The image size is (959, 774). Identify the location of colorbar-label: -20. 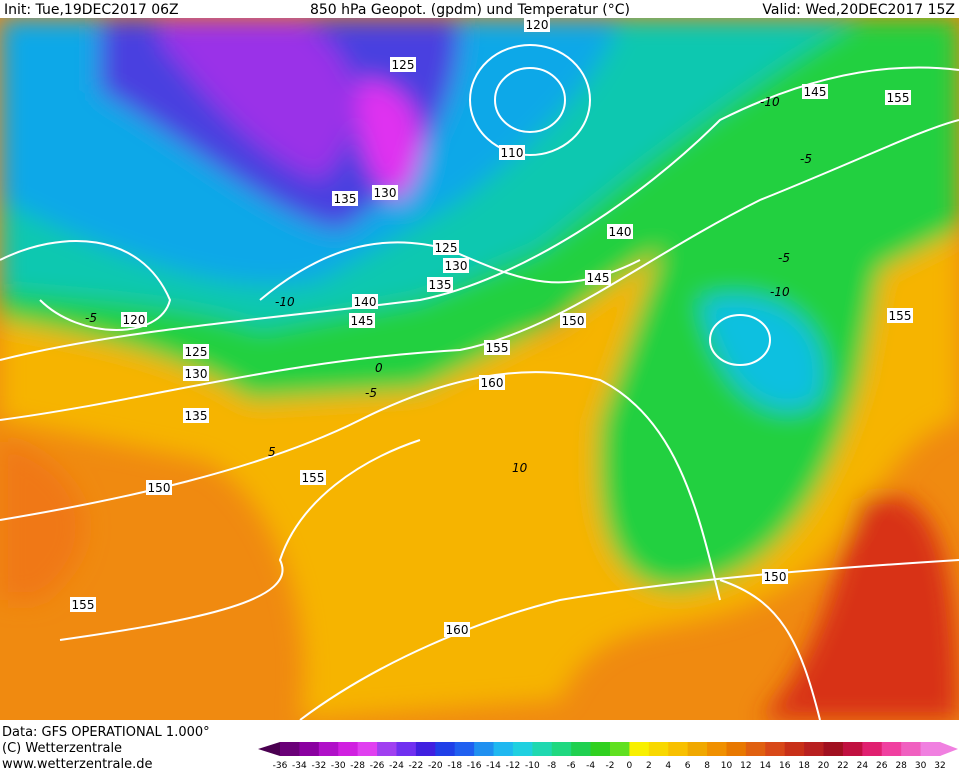
(435, 765).